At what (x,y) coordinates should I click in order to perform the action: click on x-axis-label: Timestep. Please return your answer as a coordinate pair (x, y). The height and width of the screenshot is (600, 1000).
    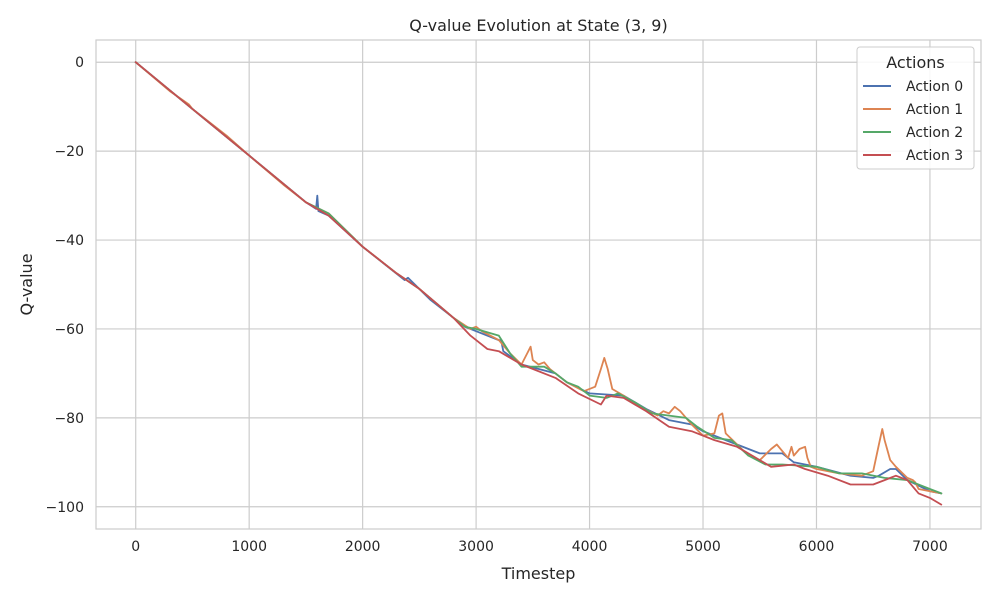
    Looking at the image, I should click on (538, 573).